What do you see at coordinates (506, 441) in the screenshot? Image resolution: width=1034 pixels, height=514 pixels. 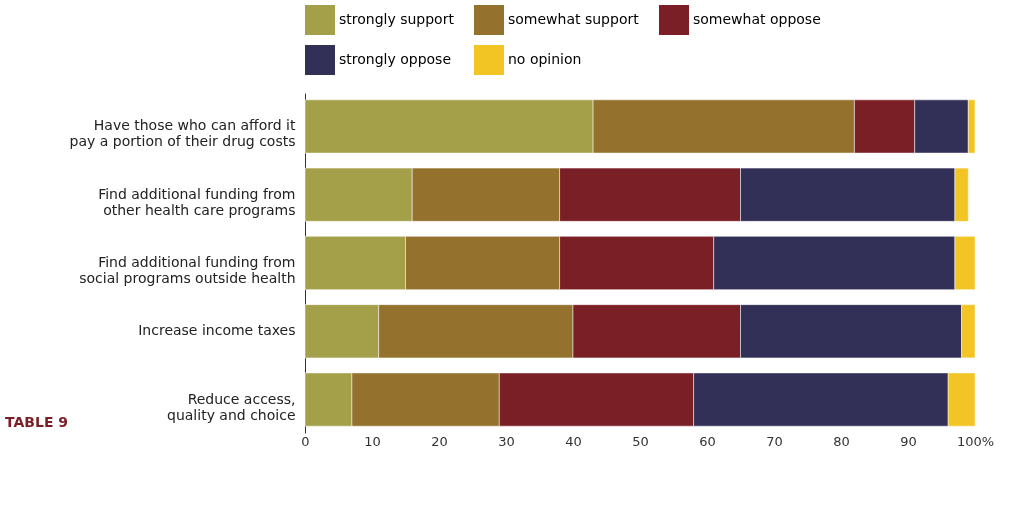 I see `x-tick-label: 30` at bounding box center [506, 441].